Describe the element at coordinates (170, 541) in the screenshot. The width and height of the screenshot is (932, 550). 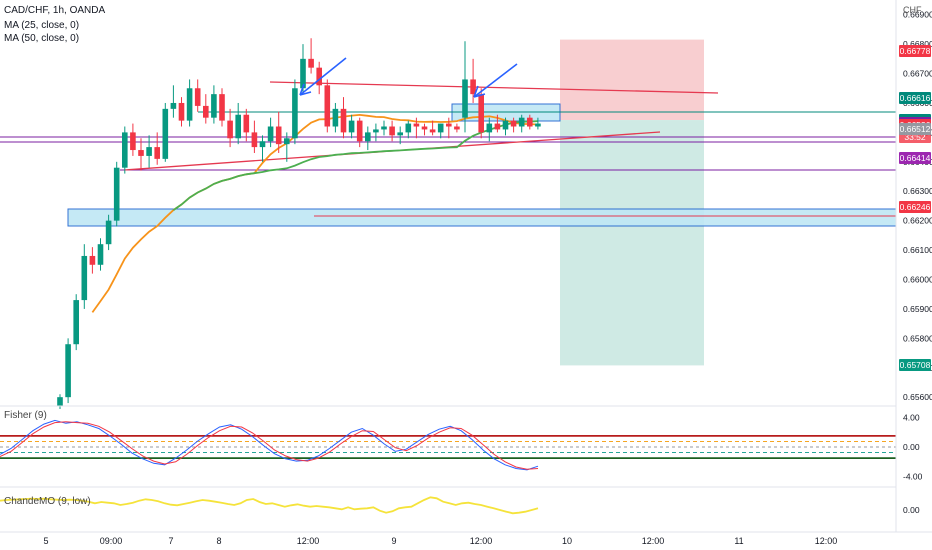
I see `time-tick-label: 7` at that location.